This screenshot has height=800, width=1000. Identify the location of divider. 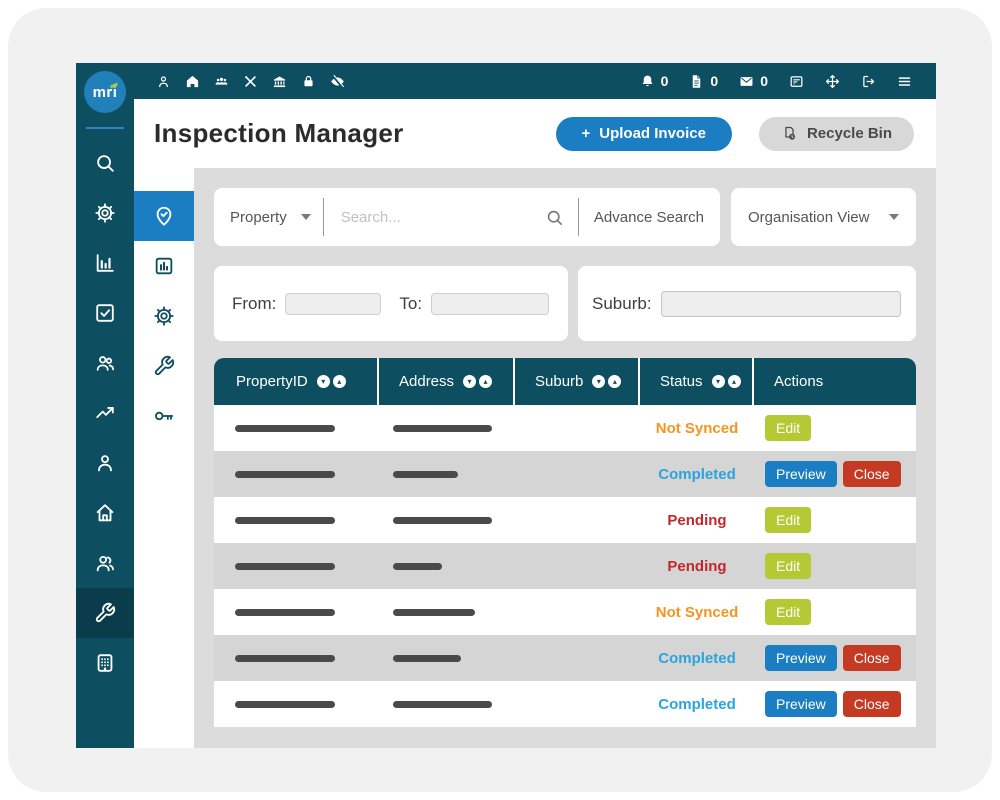
(578, 217).